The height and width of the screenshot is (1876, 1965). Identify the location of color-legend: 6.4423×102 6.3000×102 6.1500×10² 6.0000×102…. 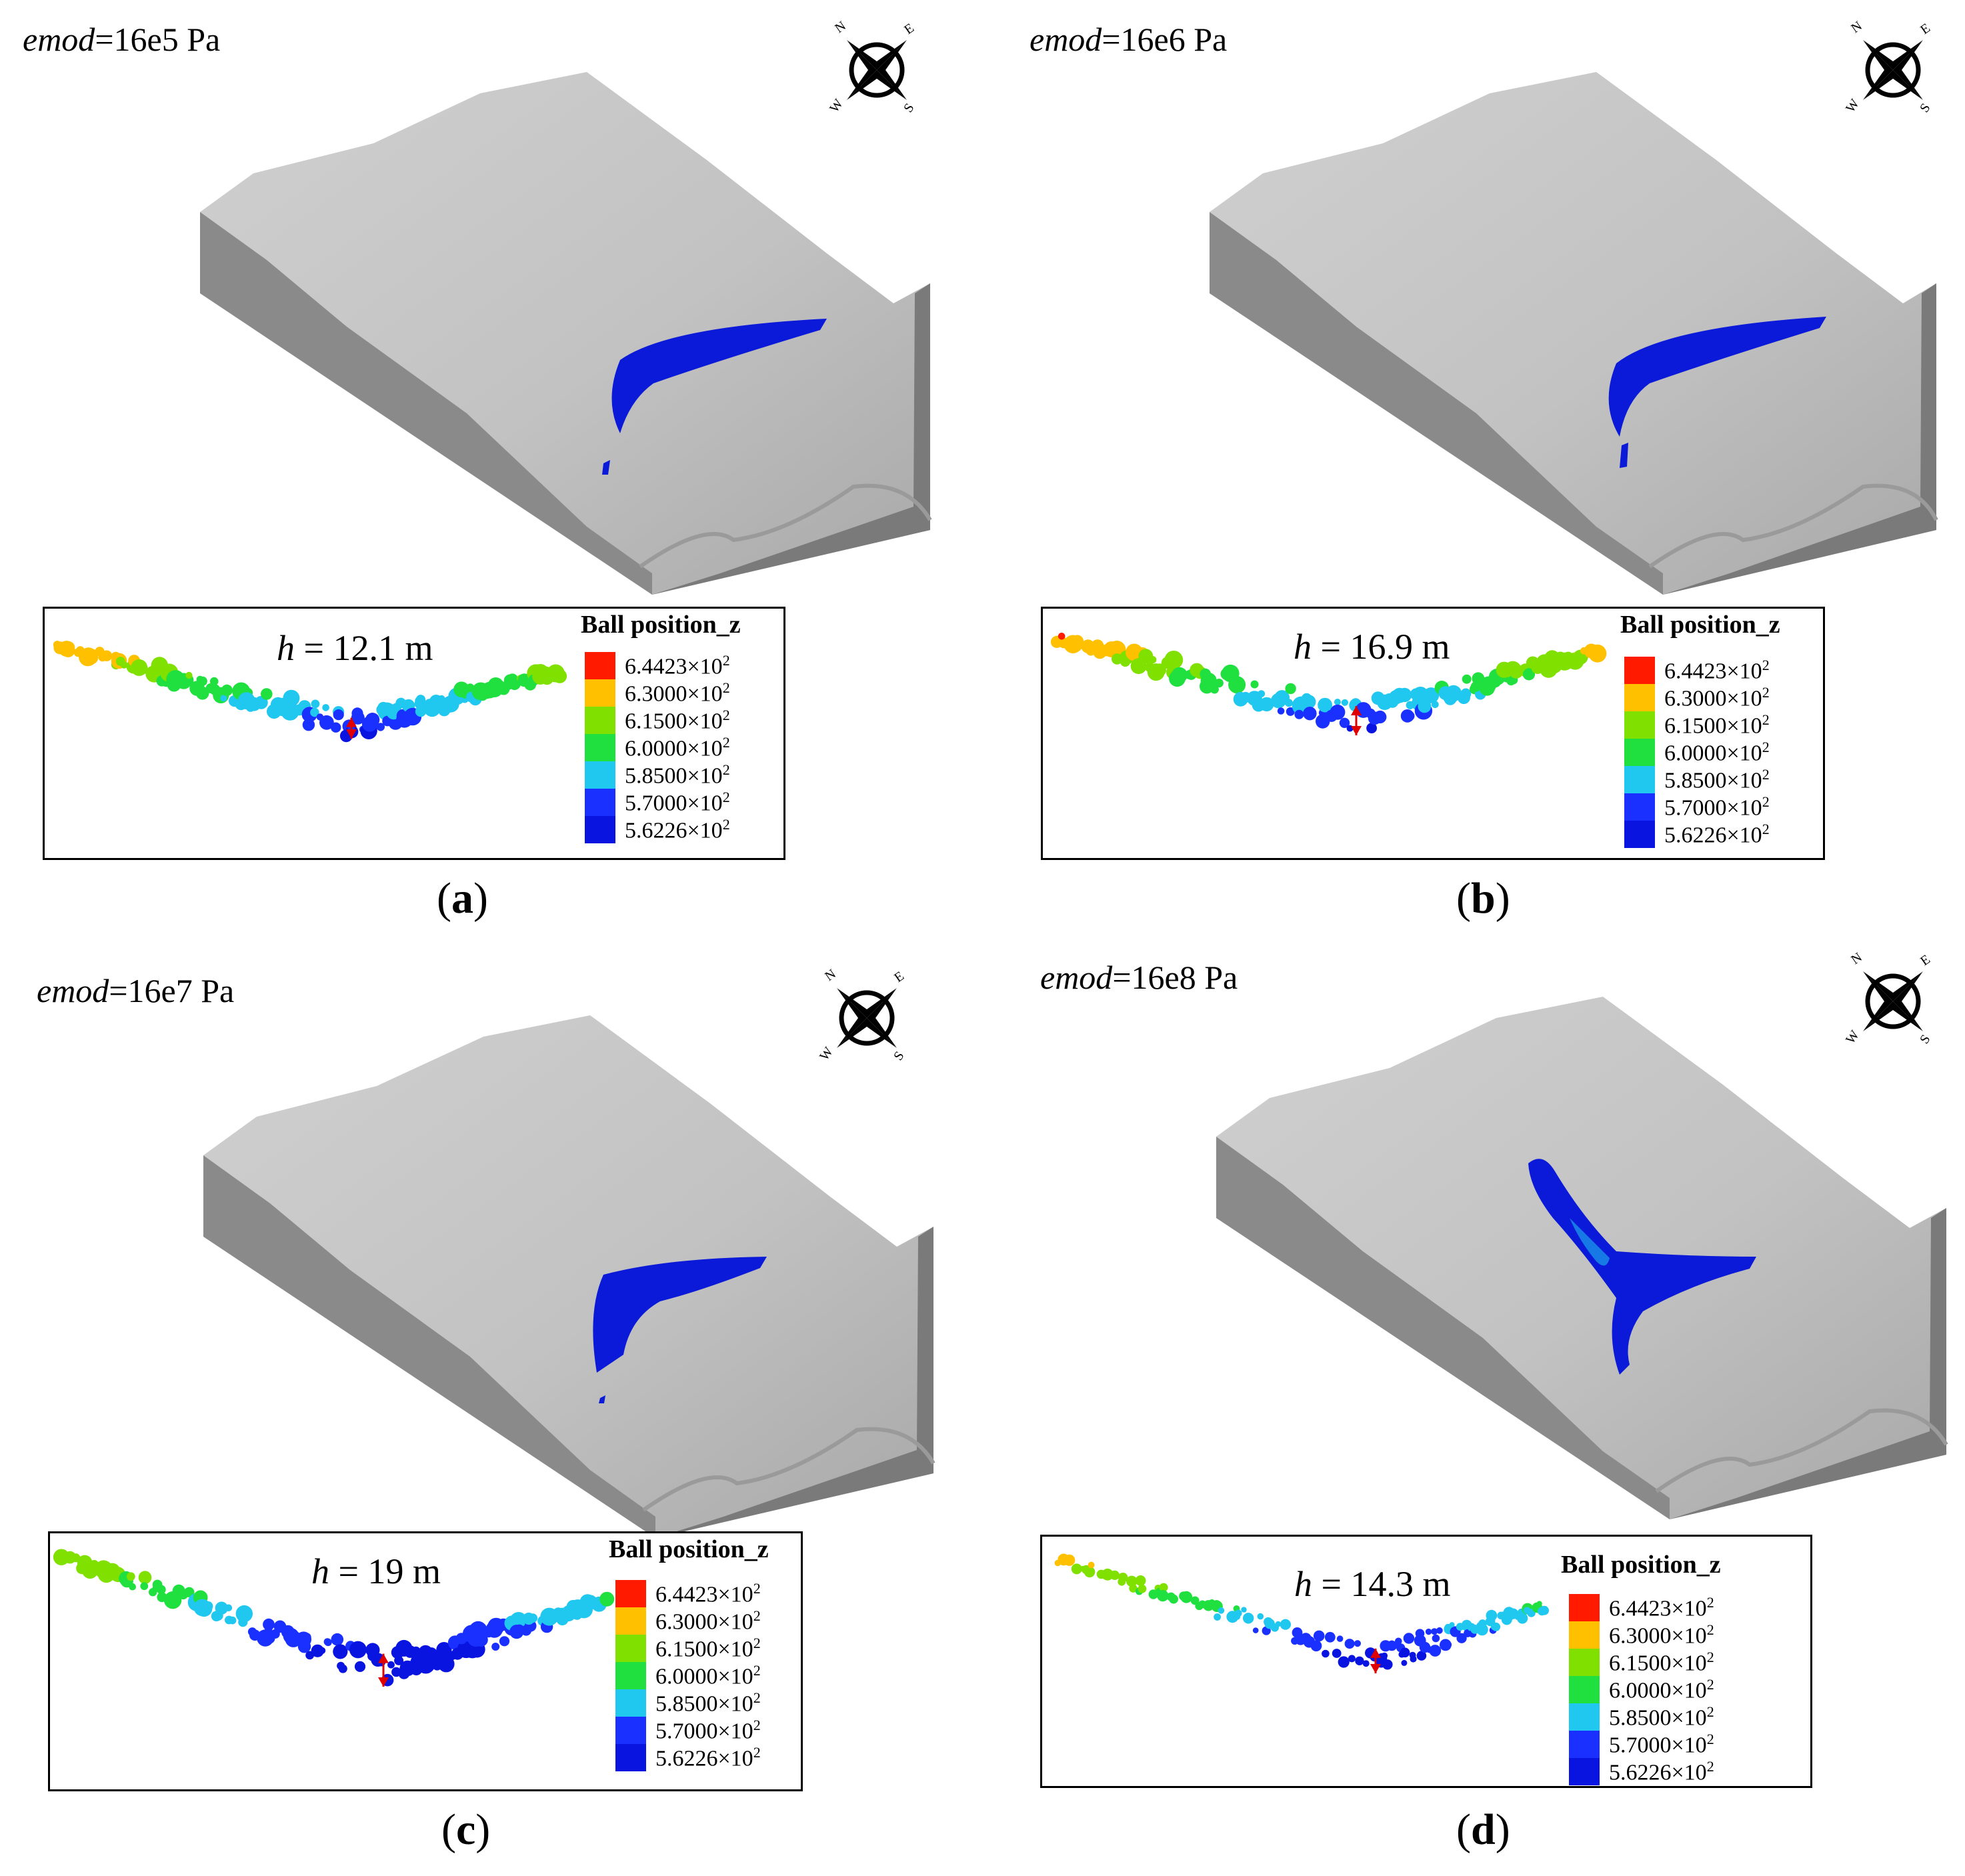
(657, 747).